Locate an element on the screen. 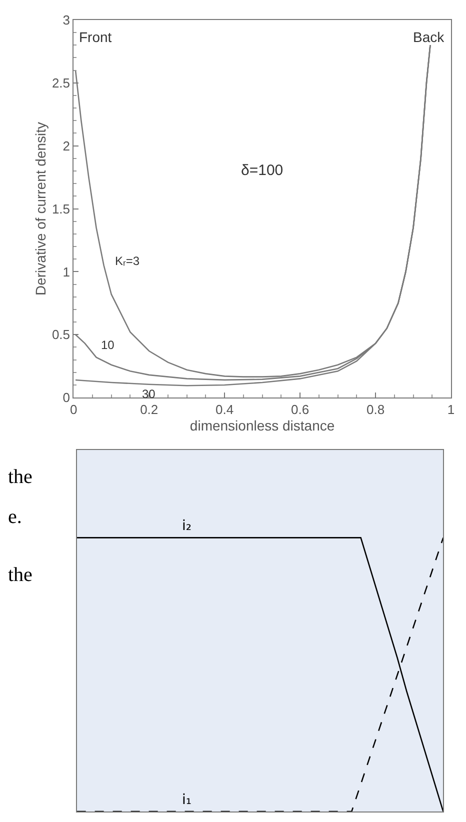 The image size is (466, 822). series-label: i₂ is located at coordinates (187, 526).